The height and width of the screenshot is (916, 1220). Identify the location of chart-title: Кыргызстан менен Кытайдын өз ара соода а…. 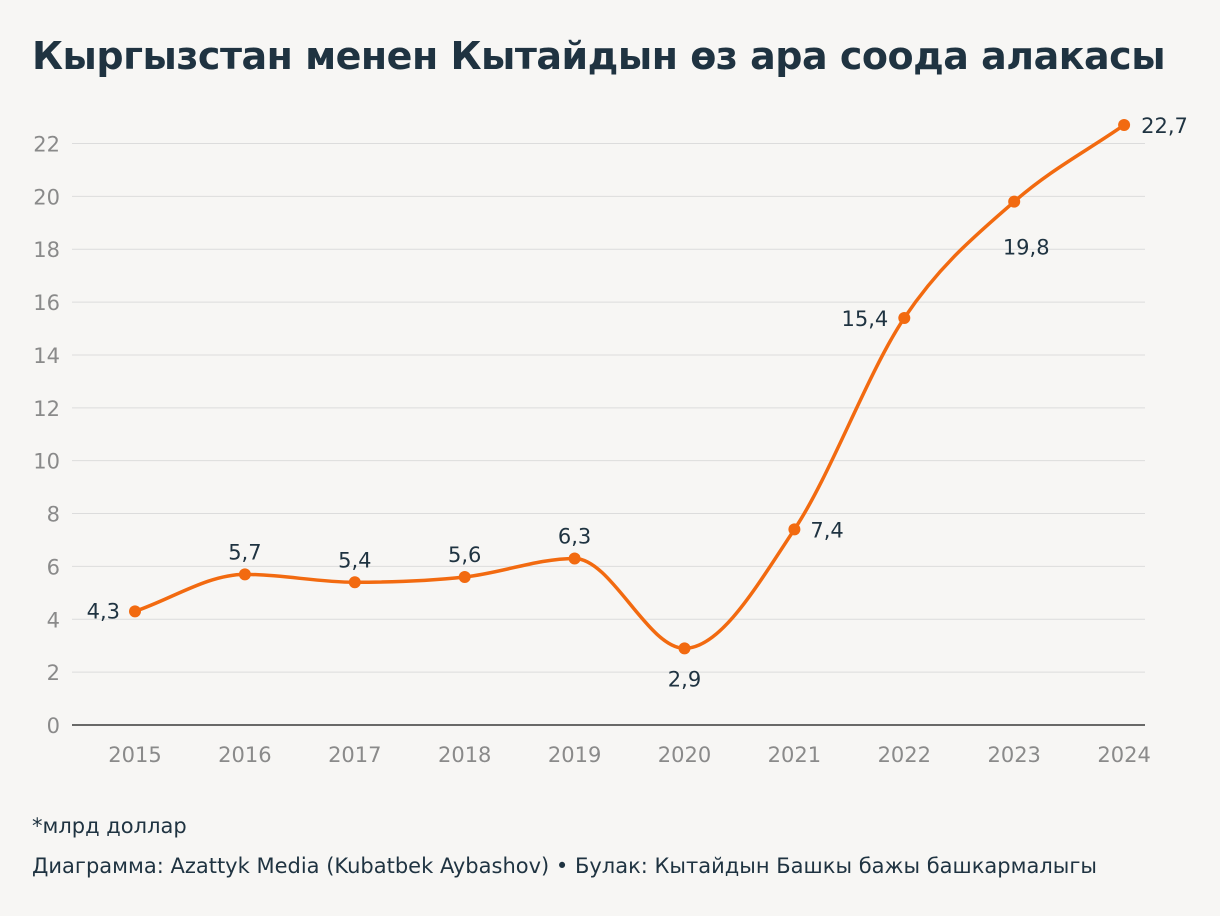
(599, 56).